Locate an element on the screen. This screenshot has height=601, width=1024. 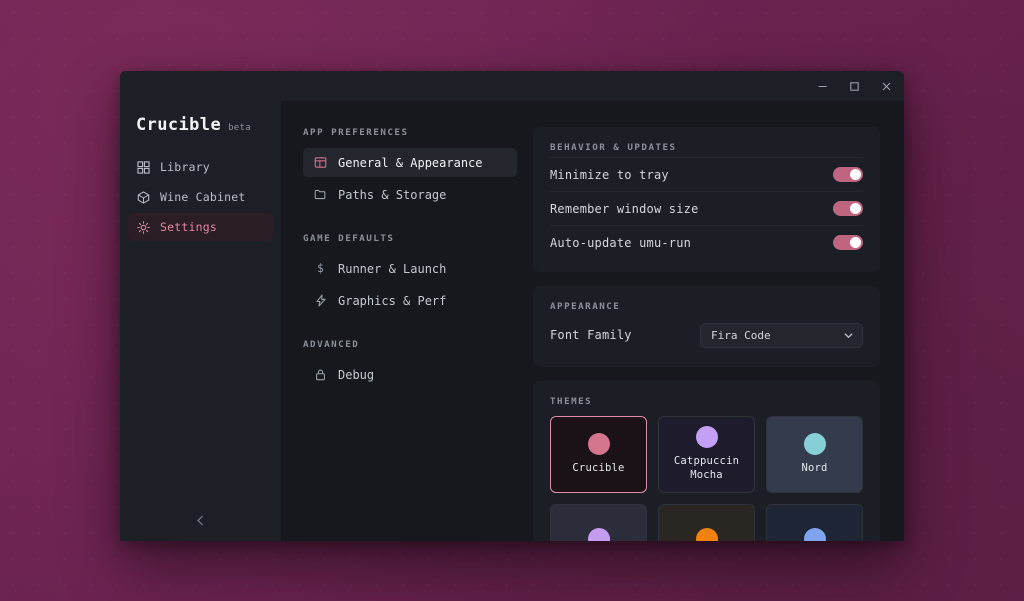
sidebar-item-label: Library is located at coordinates (185, 167).